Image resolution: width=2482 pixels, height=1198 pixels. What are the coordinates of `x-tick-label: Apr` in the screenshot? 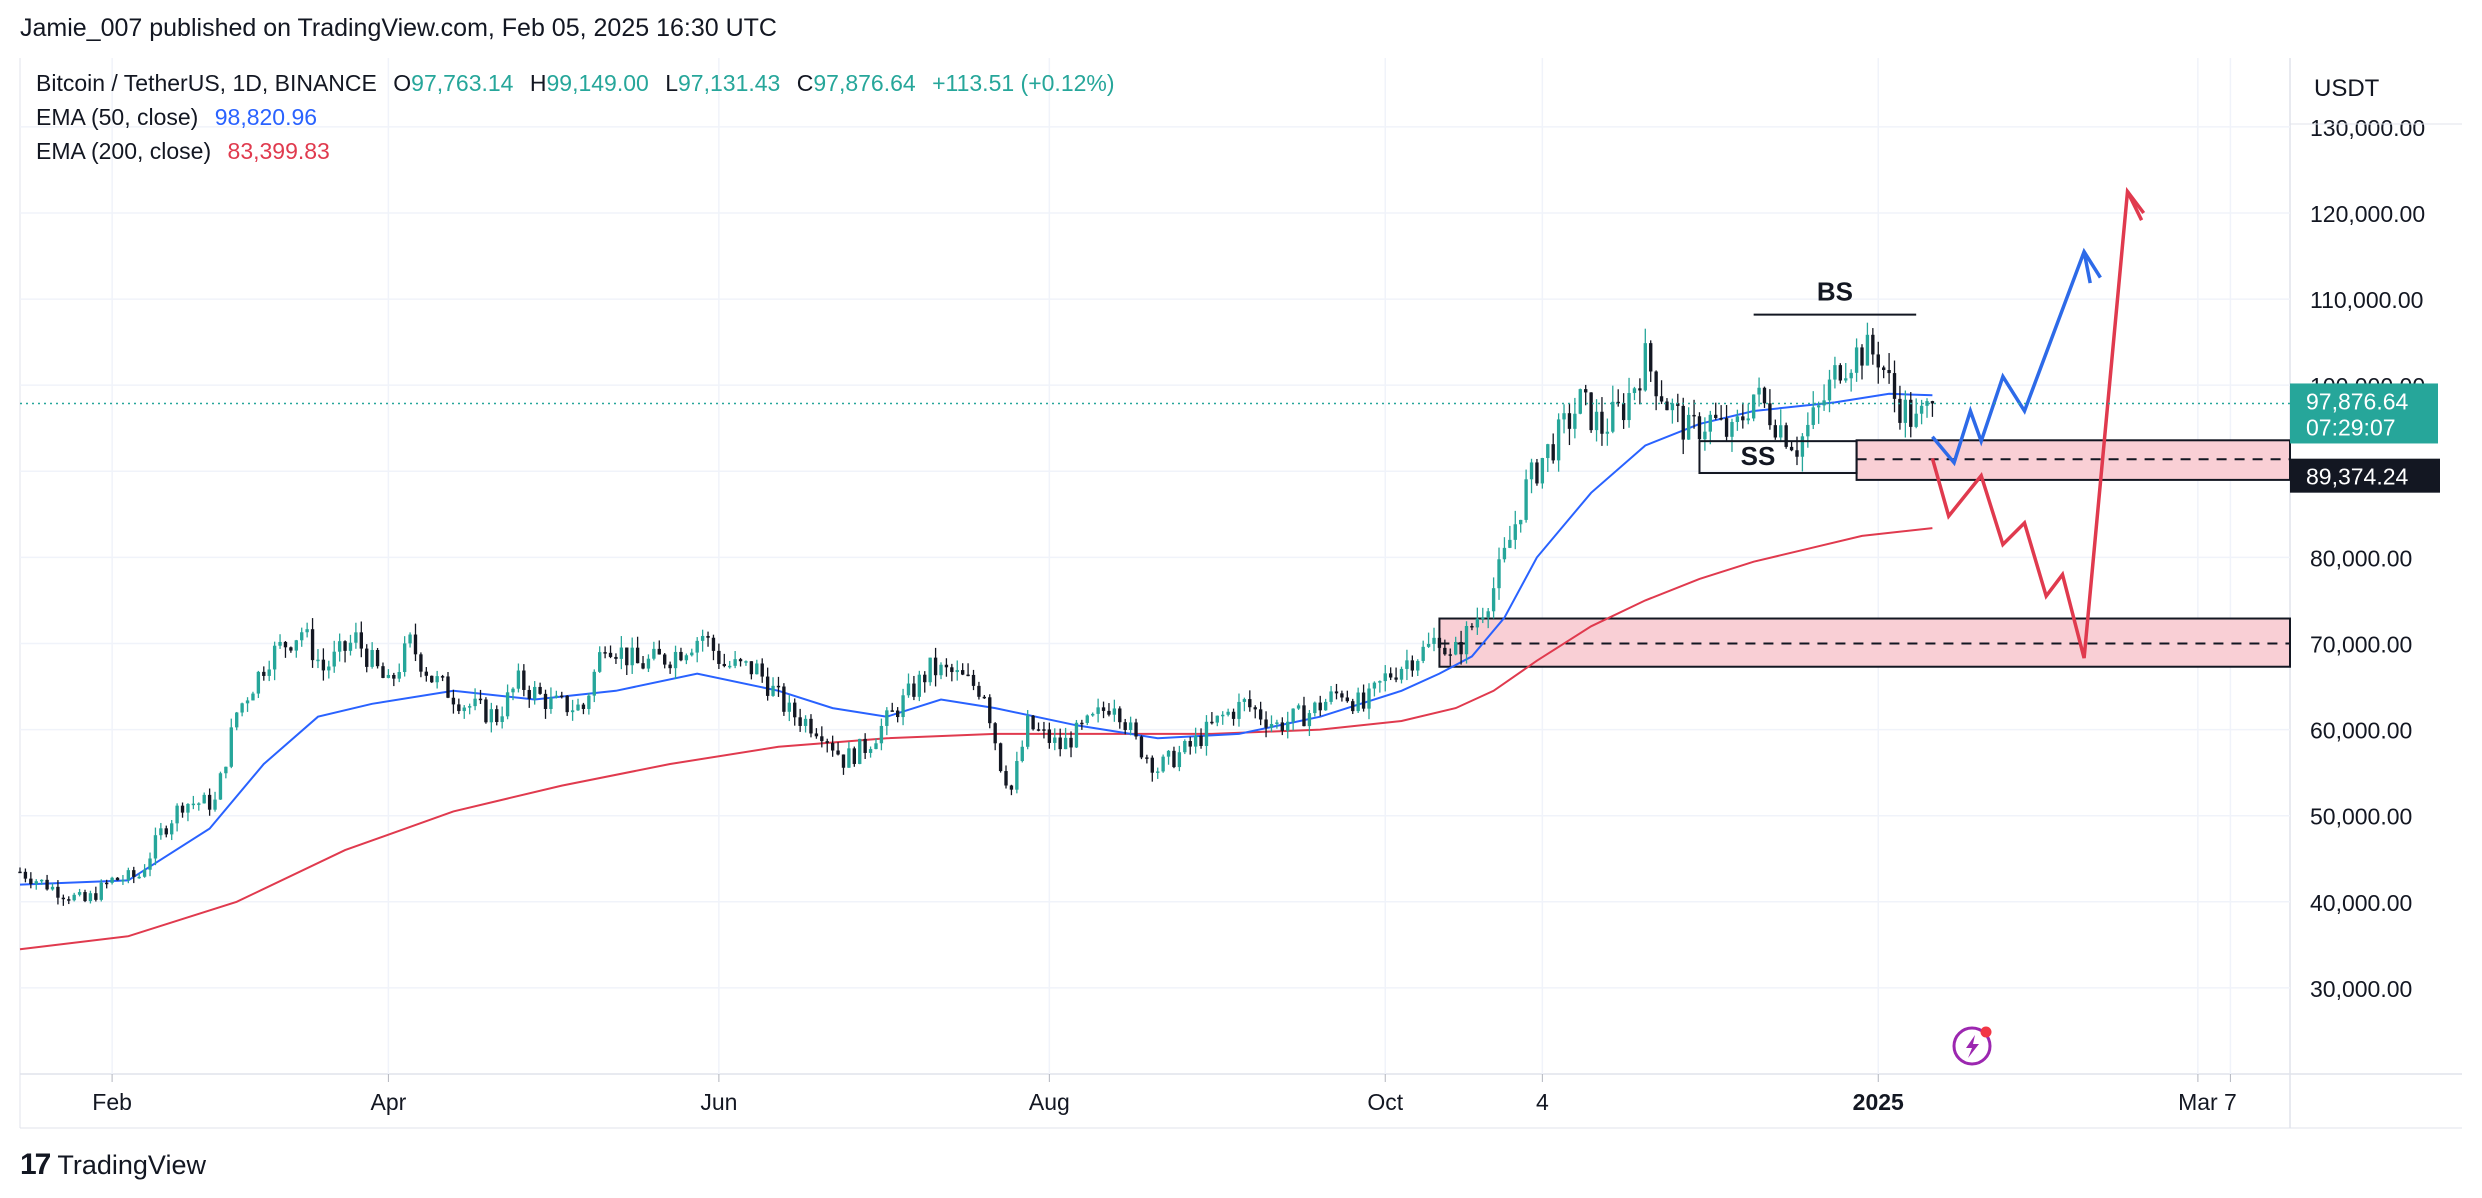 It's located at (389, 1102).